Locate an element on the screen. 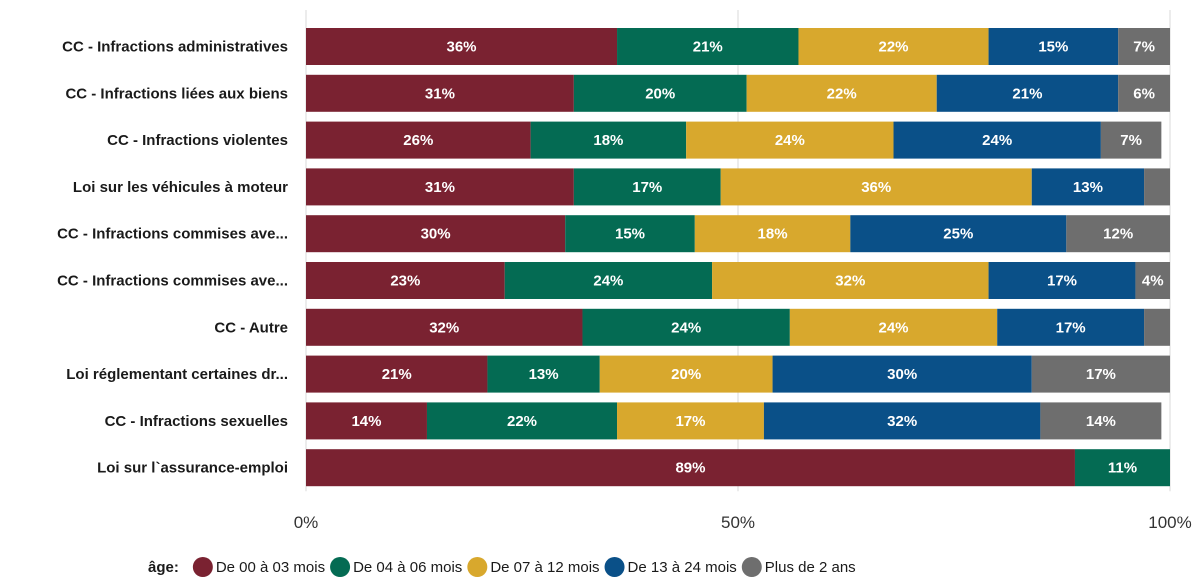 Image resolution: width=1200 pixels, height=583 pixels. legend-entry: De 07 à 12 mois is located at coordinates (544, 567).